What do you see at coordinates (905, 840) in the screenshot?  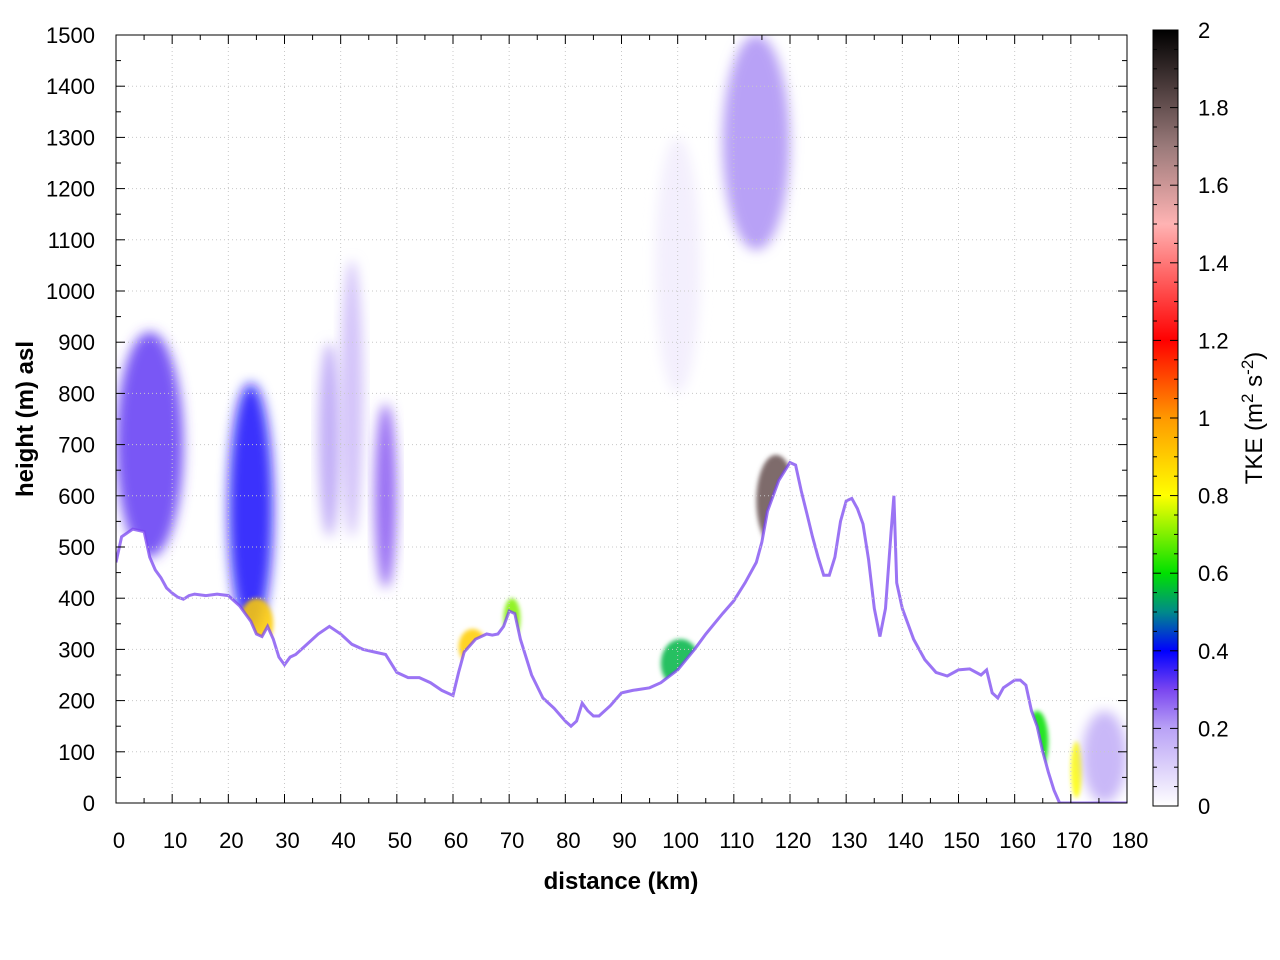 I see `x-tick-label: 140` at bounding box center [905, 840].